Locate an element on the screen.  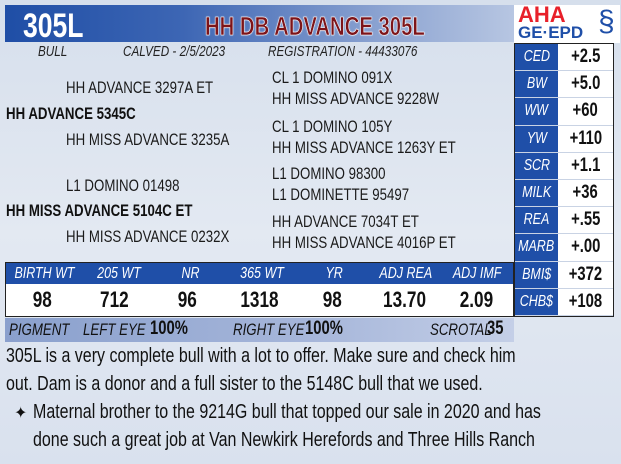
epd-label-text: MARB is located at coordinates (536, 247).